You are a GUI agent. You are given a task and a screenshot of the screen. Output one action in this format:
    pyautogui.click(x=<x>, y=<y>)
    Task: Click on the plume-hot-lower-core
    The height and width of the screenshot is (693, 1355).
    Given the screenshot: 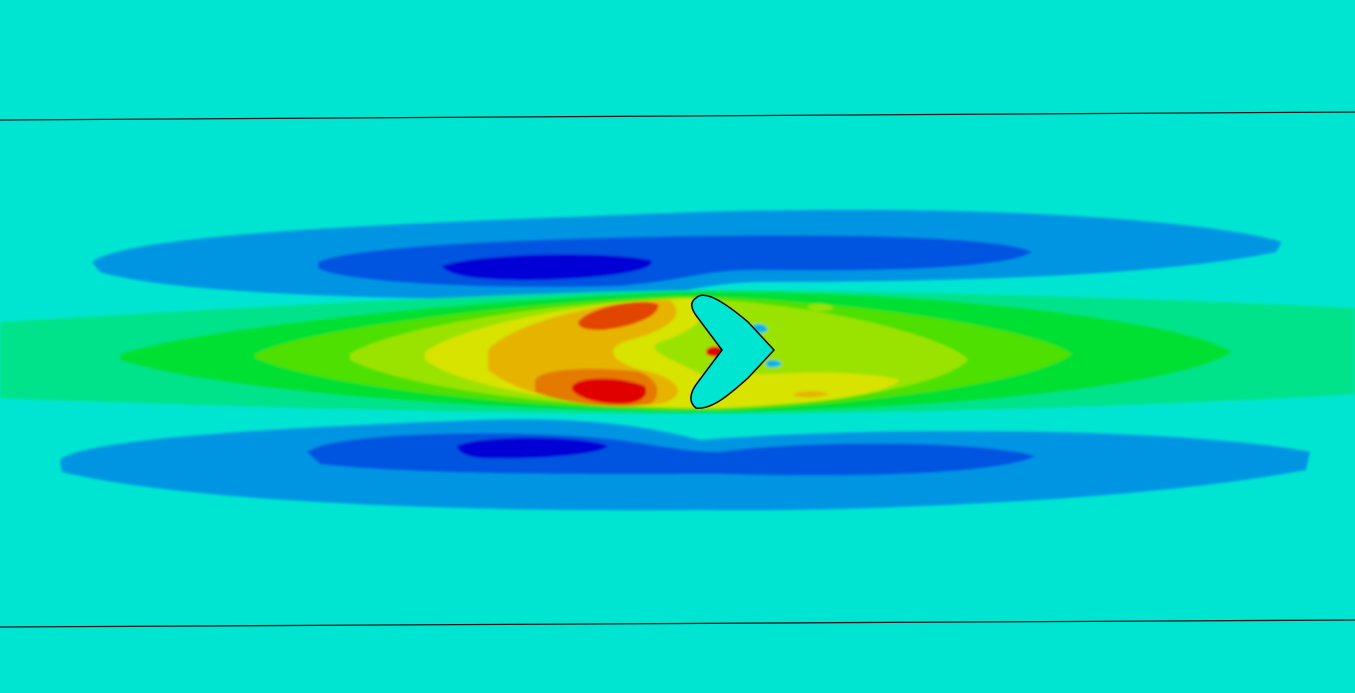 What is the action you would take?
    pyautogui.click(x=609, y=391)
    